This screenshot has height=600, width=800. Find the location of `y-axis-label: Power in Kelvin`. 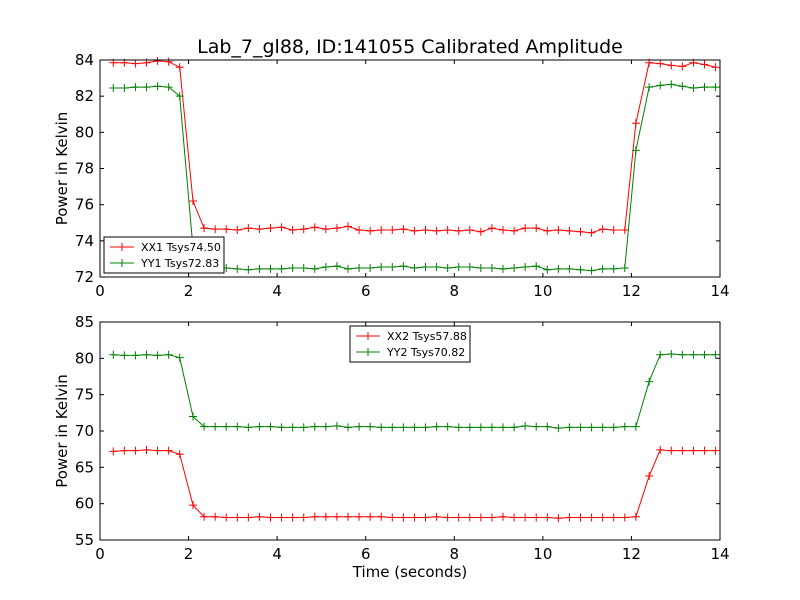

y-axis-label: Power in Kelvin is located at coordinates (62, 431).